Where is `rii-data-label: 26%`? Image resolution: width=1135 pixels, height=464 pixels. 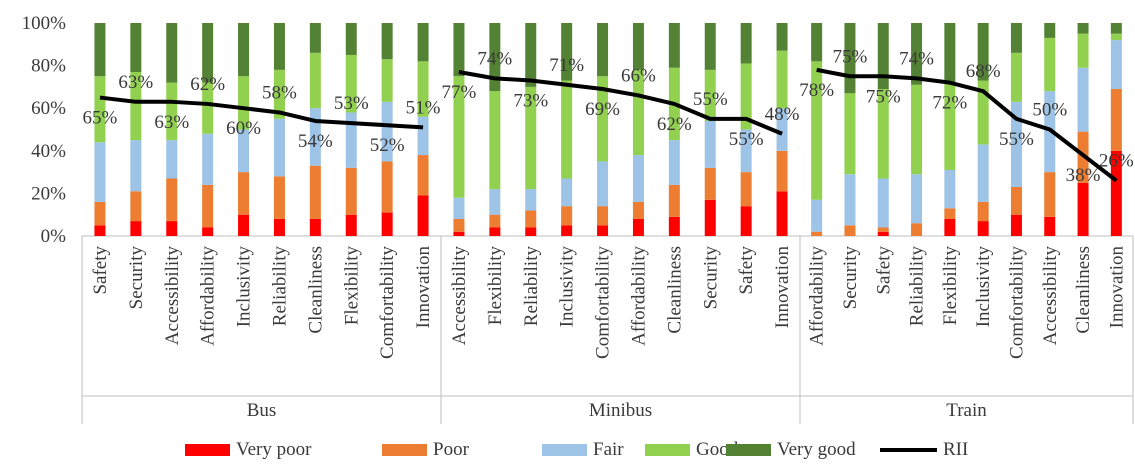 rii-data-label: 26% is located at coordinates (1116, 161).